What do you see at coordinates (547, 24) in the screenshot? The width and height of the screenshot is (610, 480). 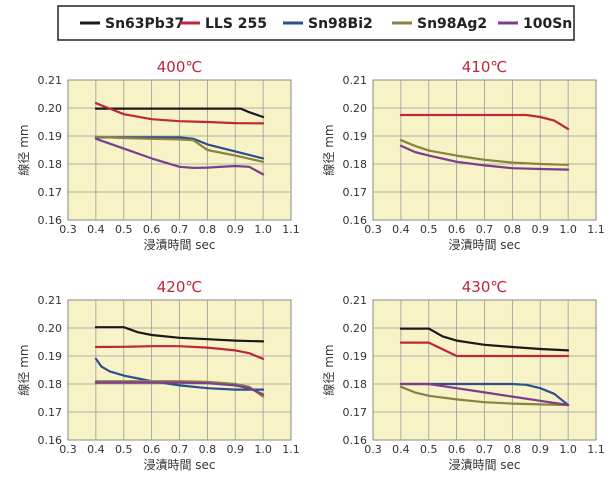 I see `legend-label-5: 100Sn` at bounding box center [547, 24].